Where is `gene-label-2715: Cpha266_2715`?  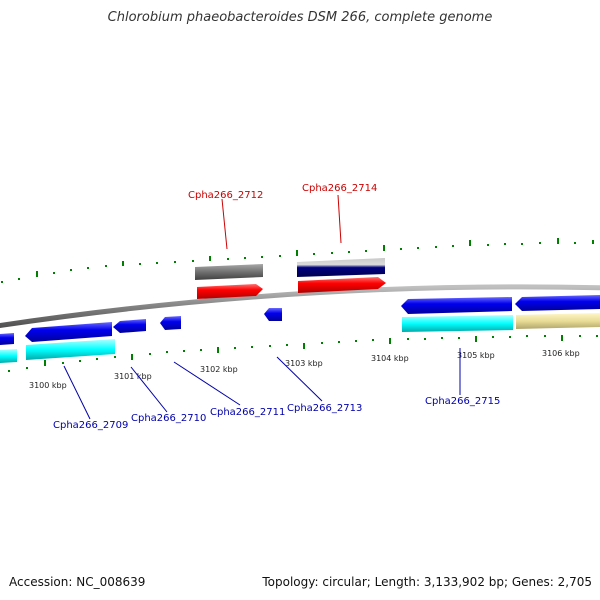
gene-label-2715: Cpha266_2715 is located at coordinates (462, 401).